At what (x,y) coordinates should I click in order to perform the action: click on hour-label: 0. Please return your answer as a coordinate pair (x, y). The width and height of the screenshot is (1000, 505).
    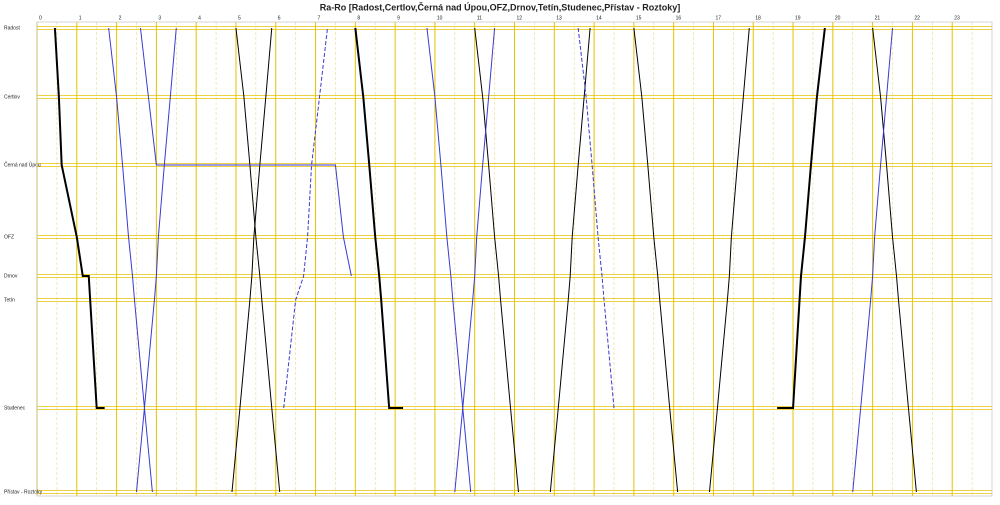
    Looking at the image, I should click on (40, 18).